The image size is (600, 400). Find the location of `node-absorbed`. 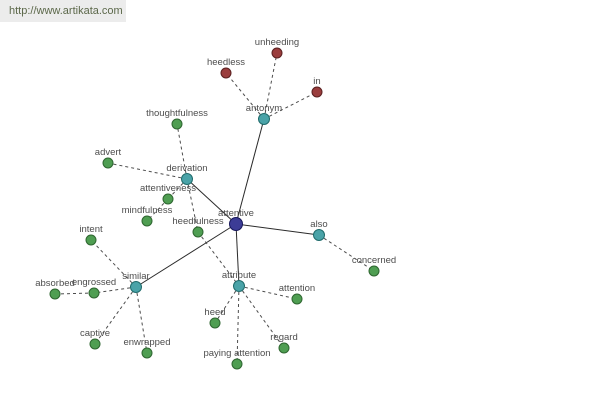

node-absorbed is located at coordinates (55, 294).